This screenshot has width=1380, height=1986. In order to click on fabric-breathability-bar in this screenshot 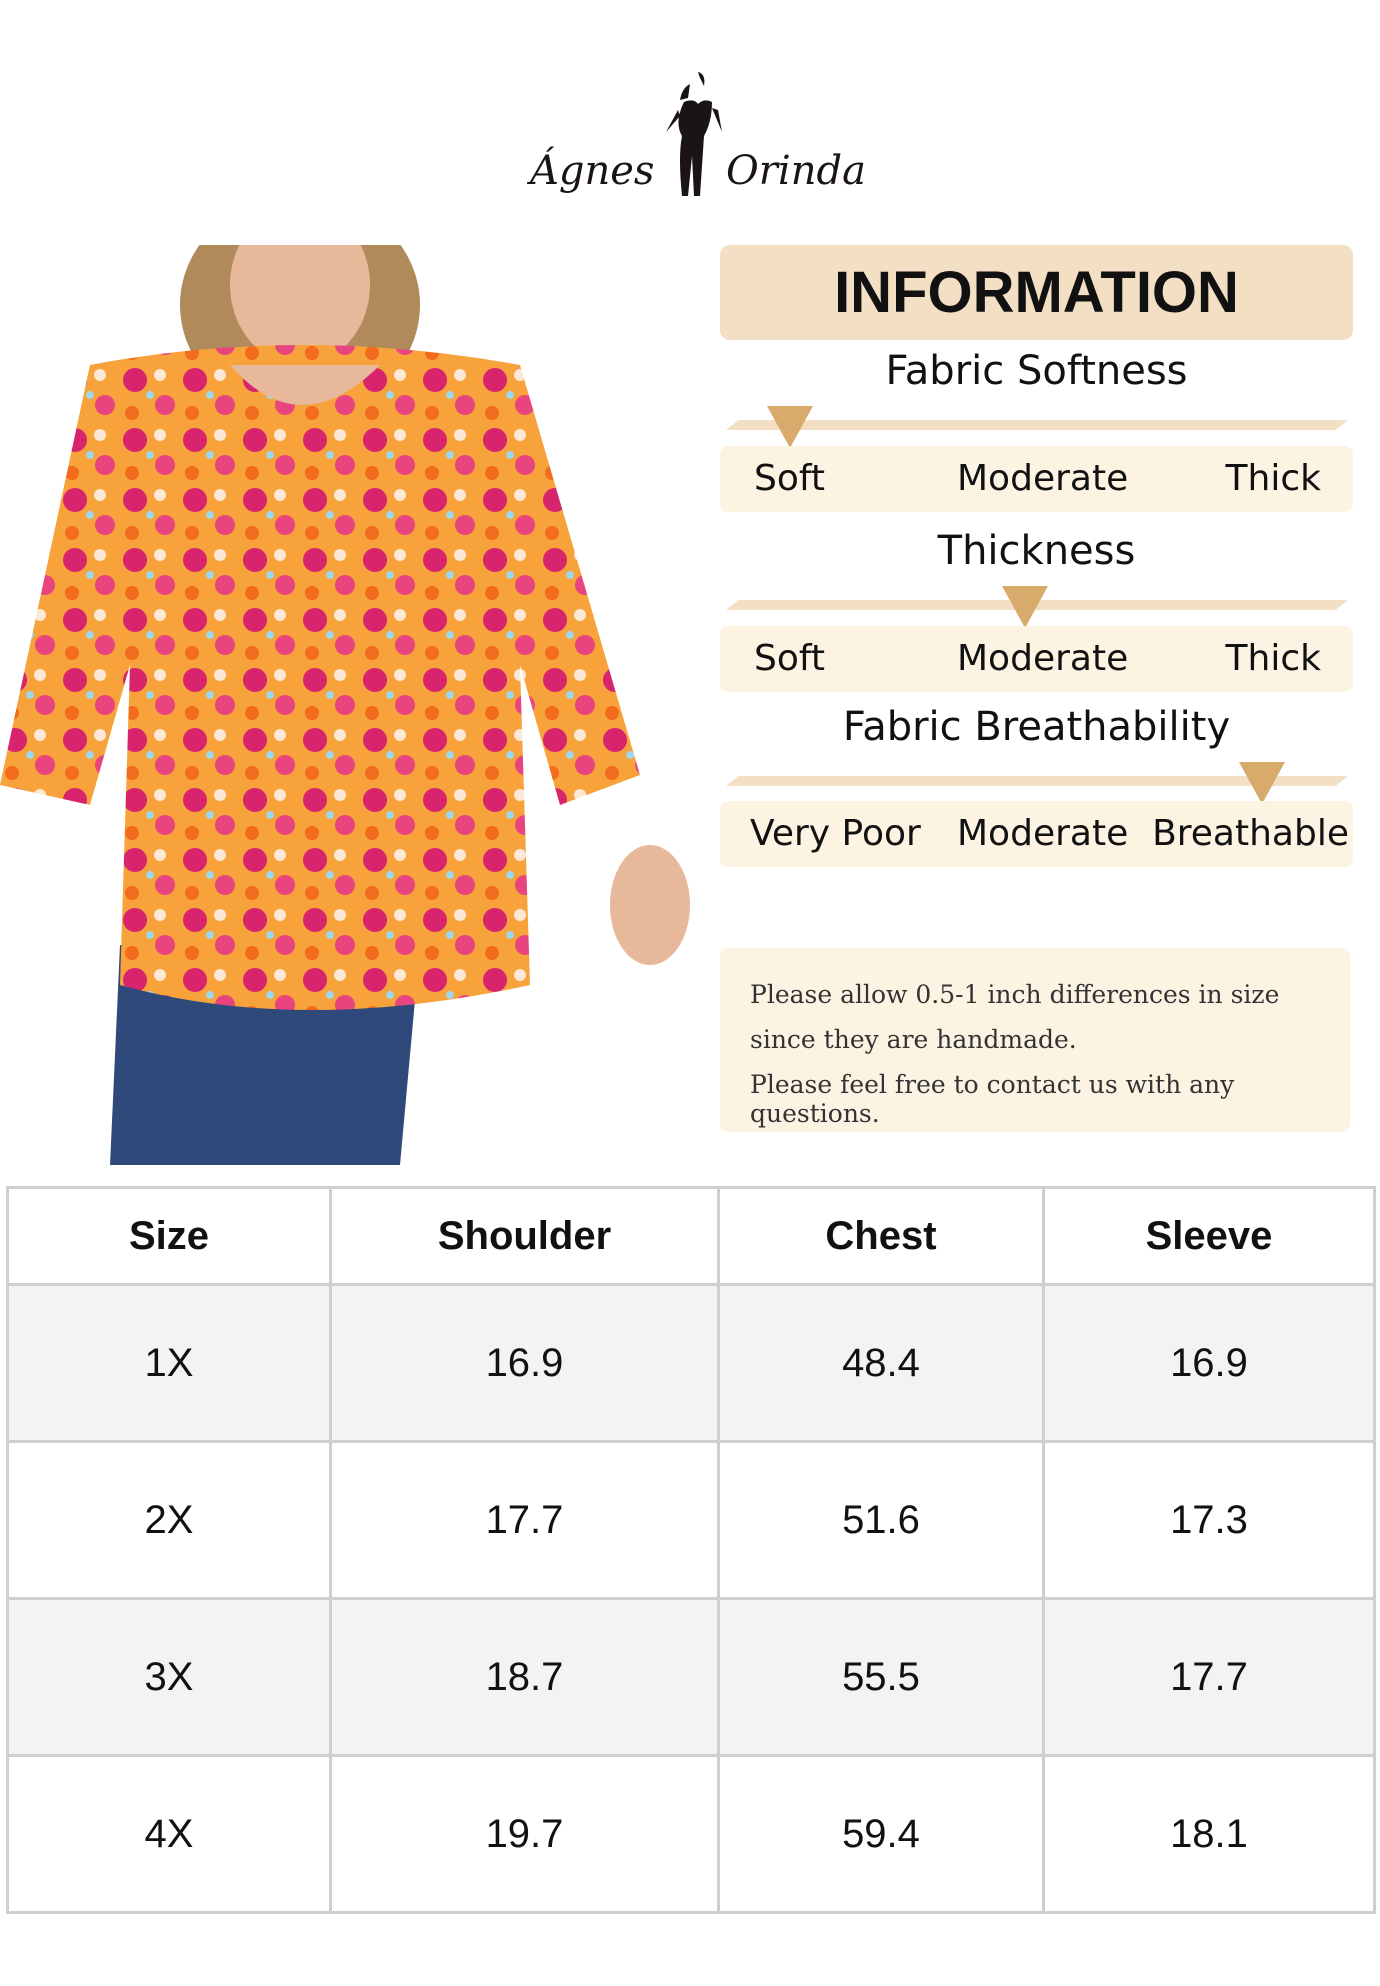, I will do `click(1037, 781)`.